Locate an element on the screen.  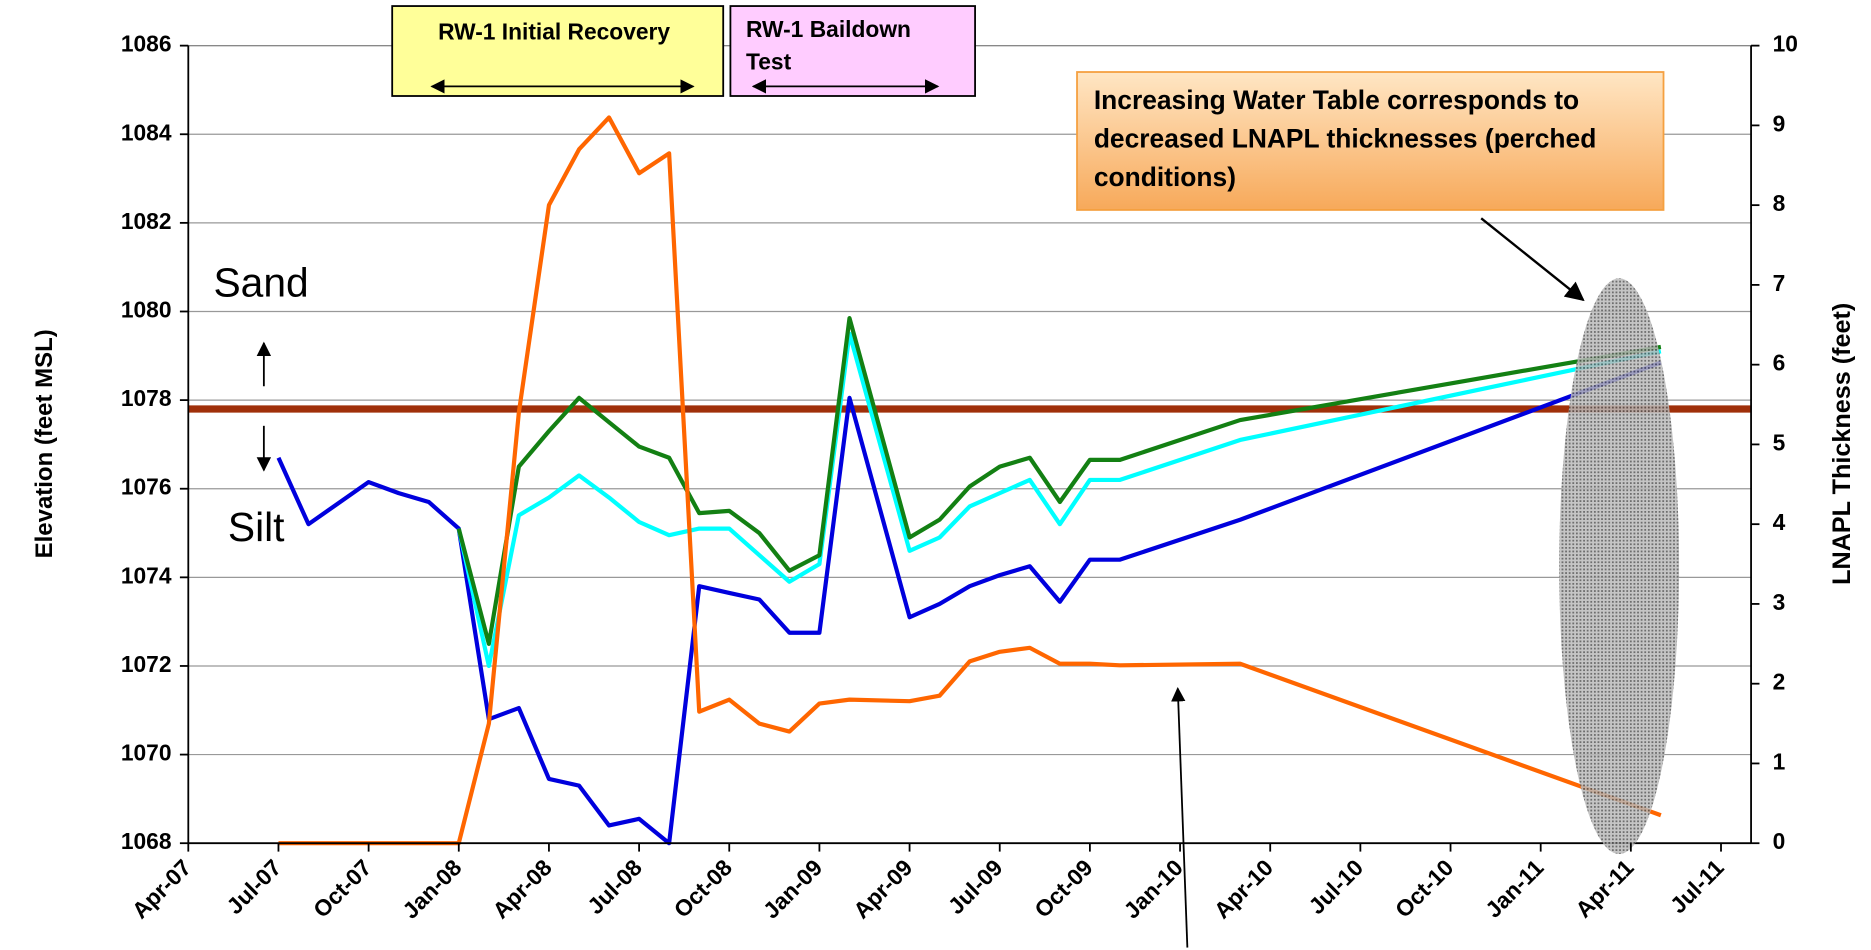
silt-label: Silt is located at coordinates (256, 527).